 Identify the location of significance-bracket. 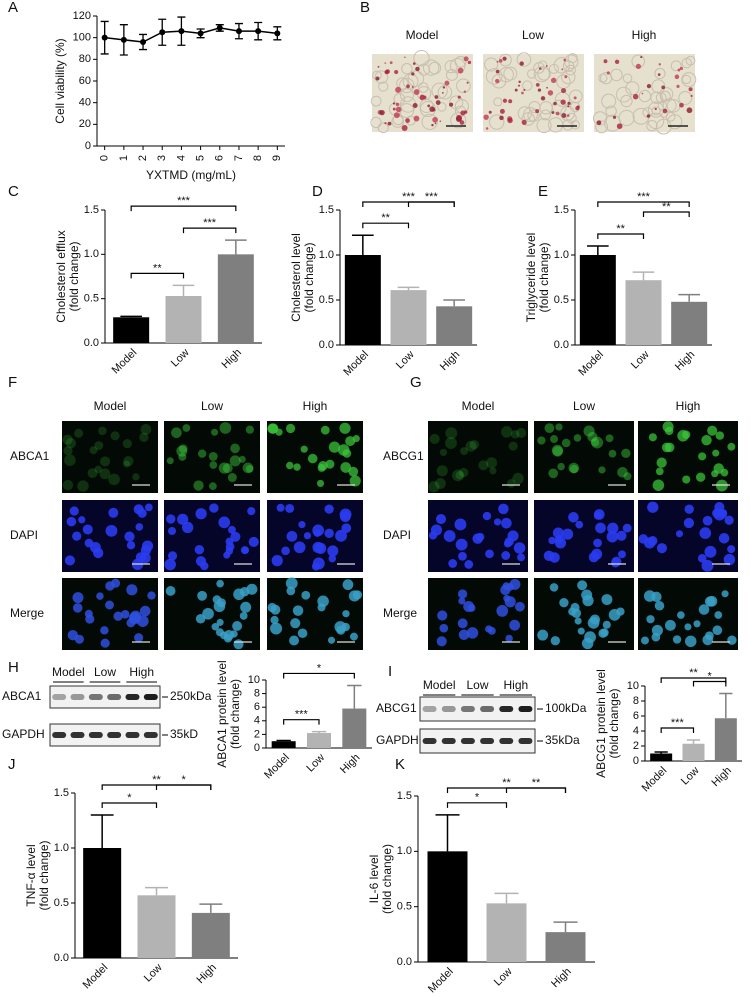
(643, 204).